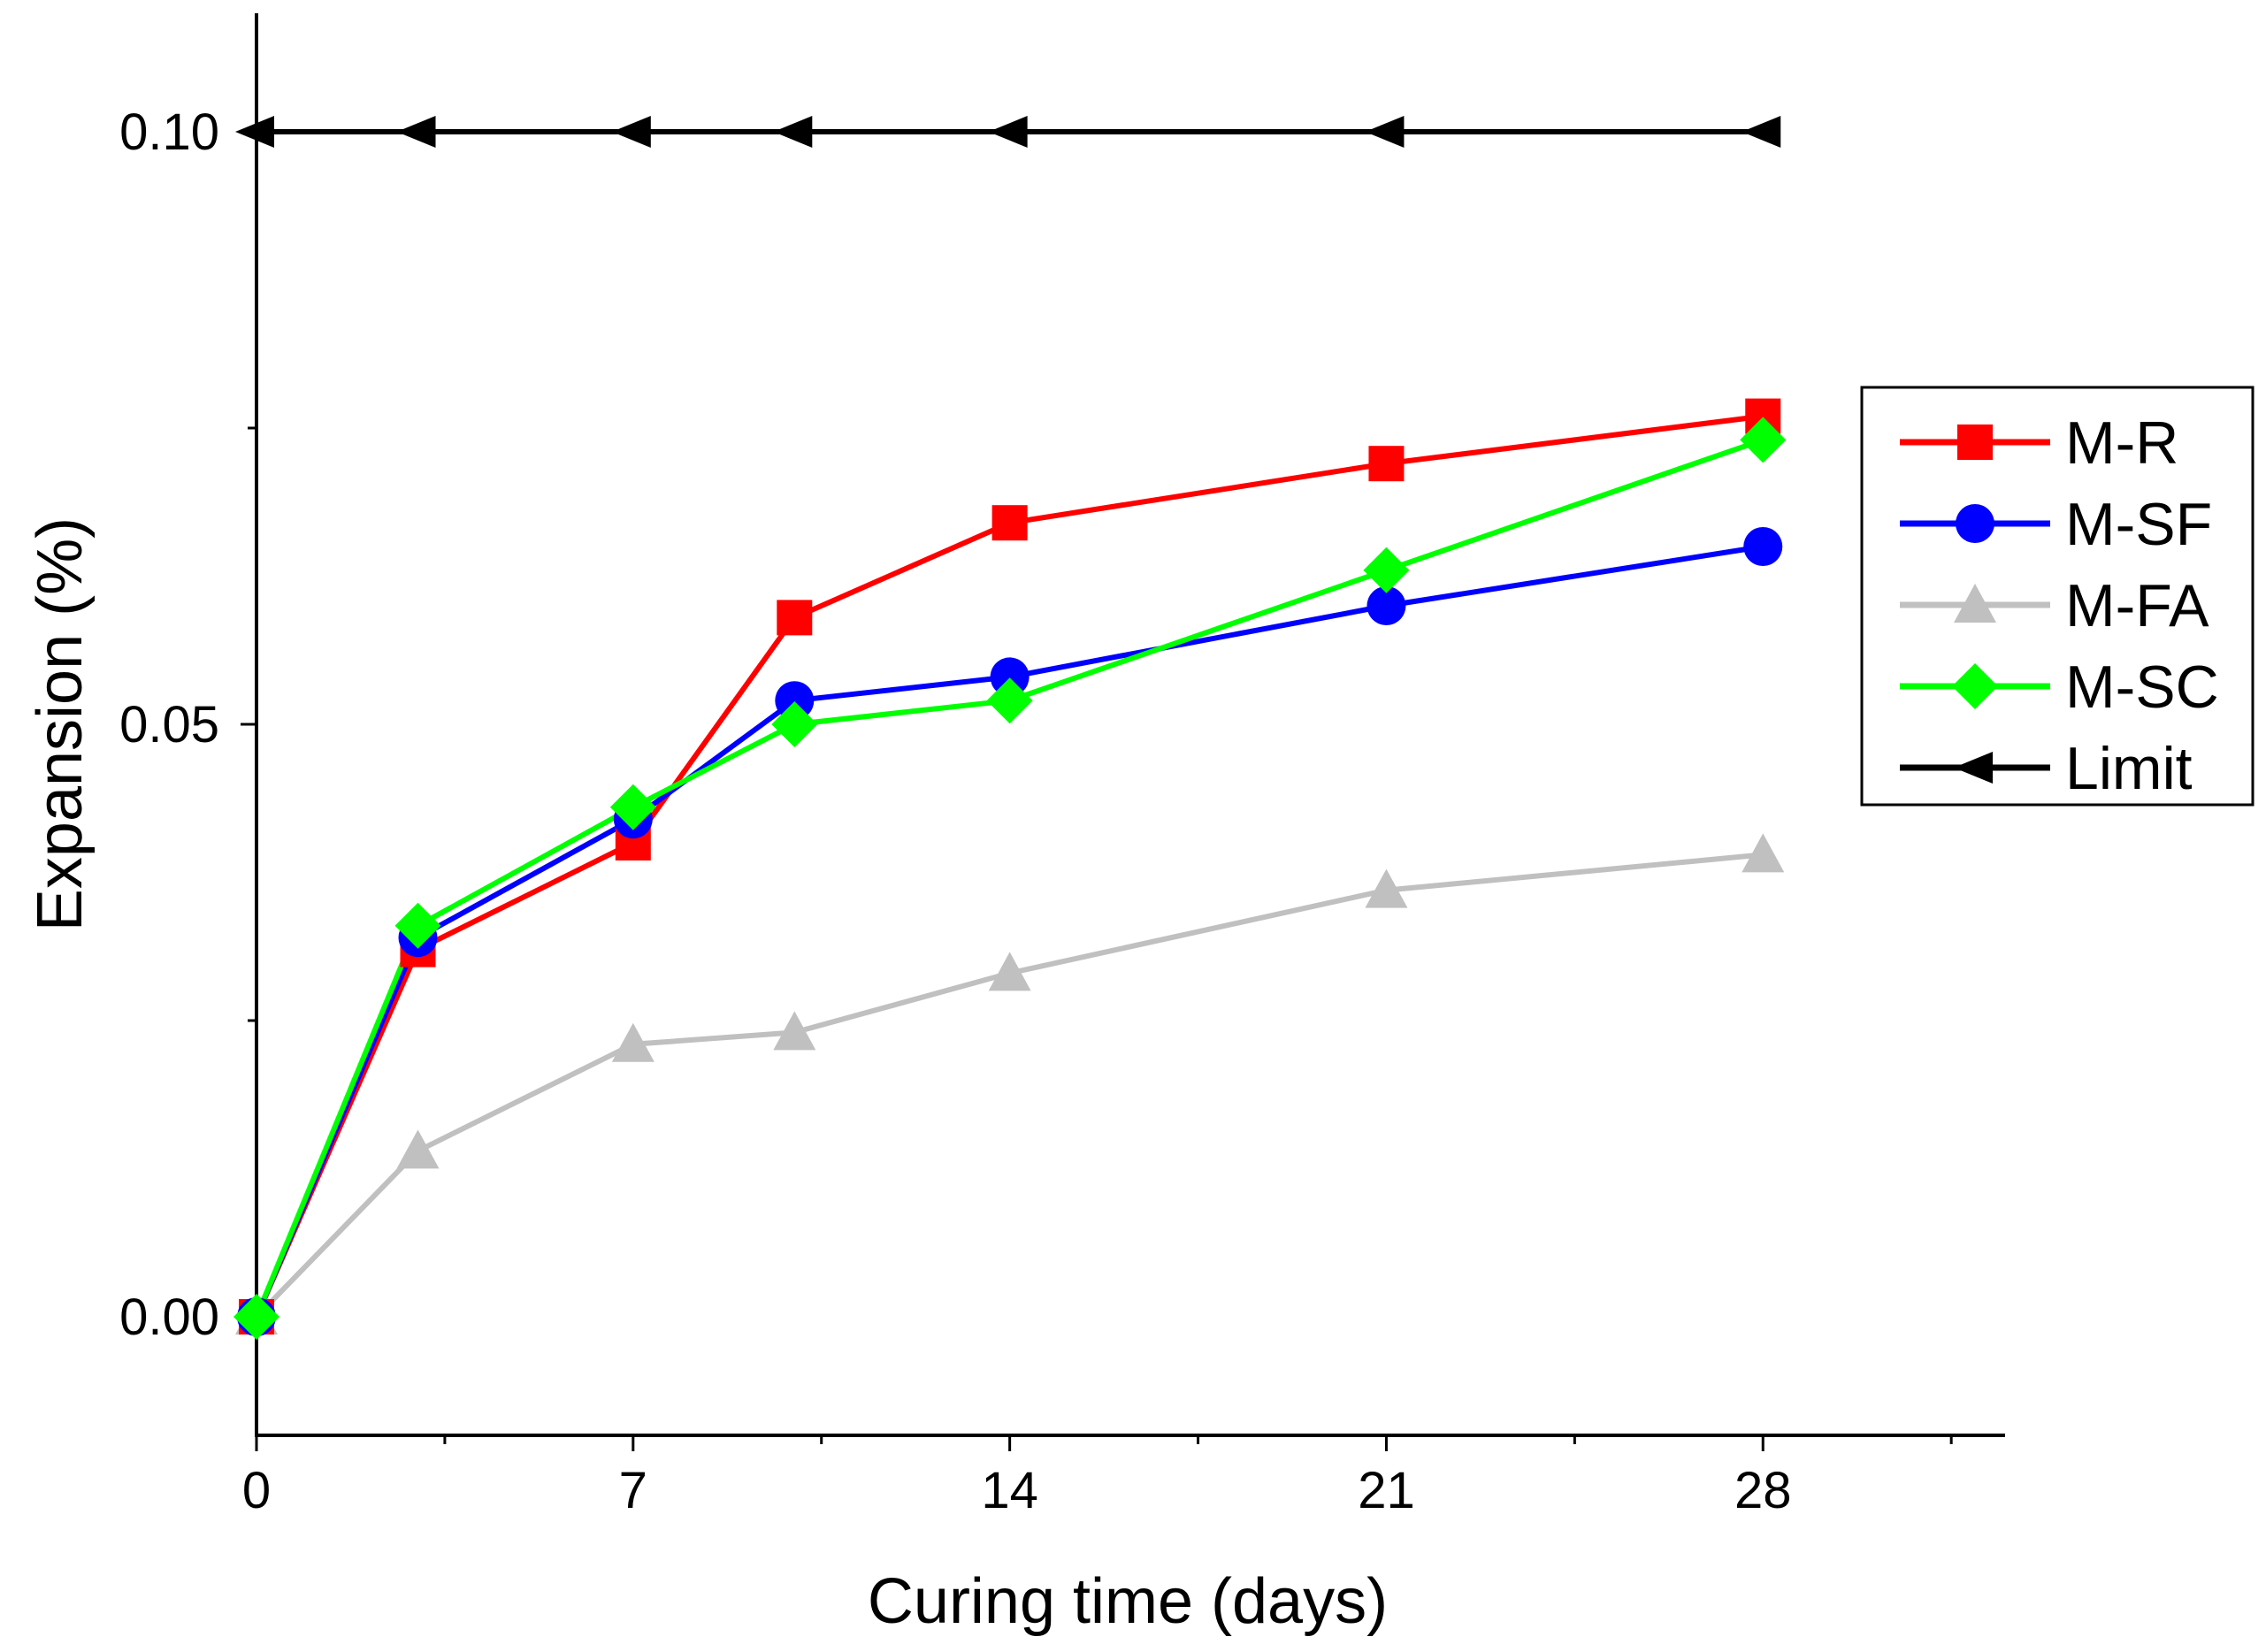  I want to click on legend-label-m-sc: M-SC, so click(2142, 688).